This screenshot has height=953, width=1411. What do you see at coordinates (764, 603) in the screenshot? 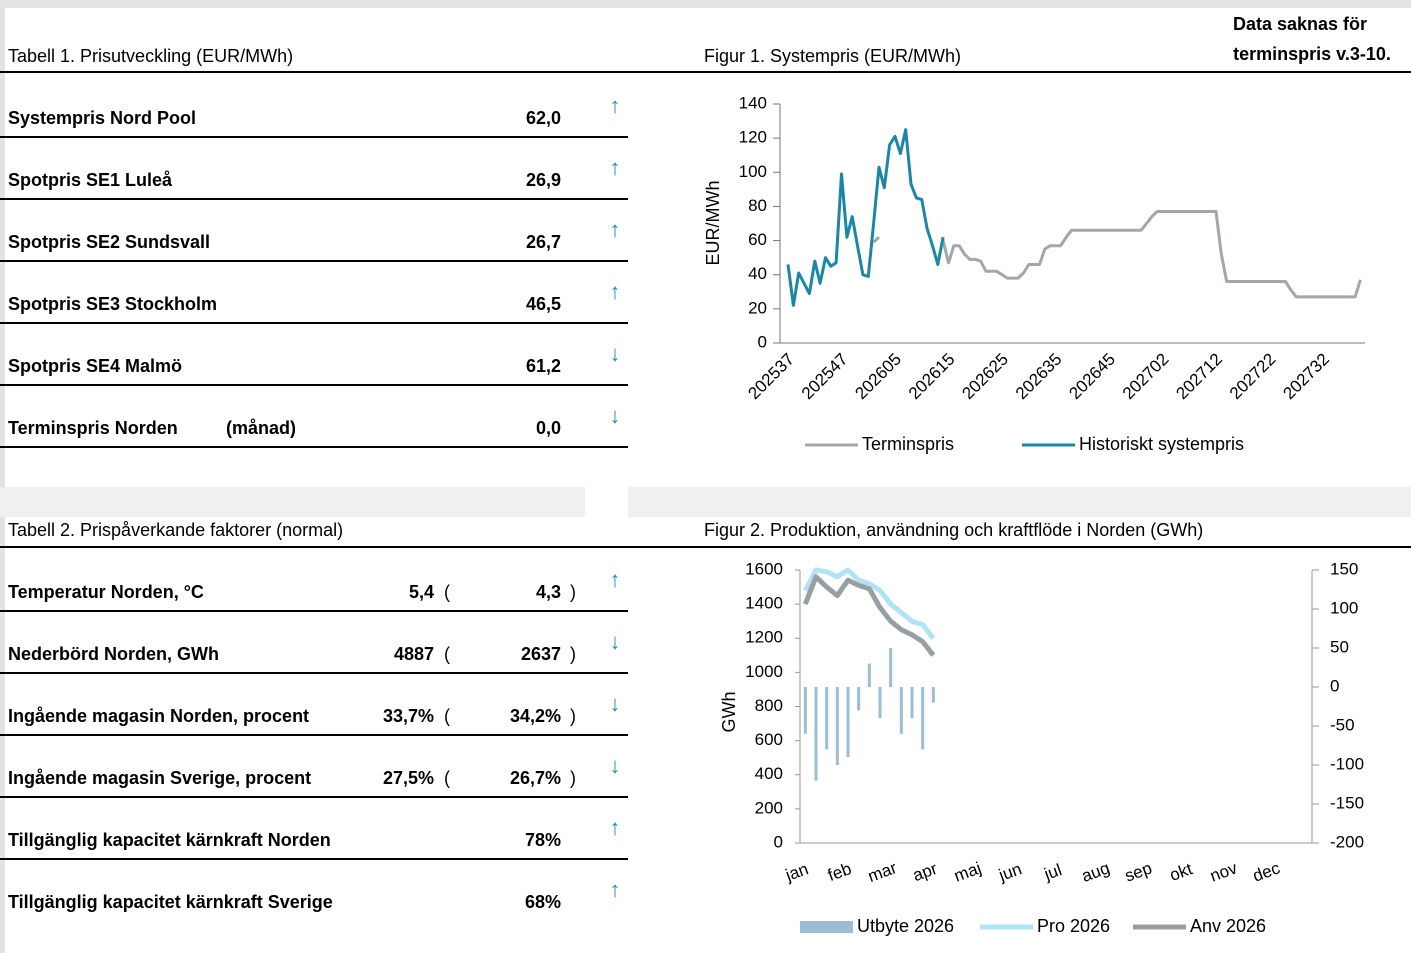
I see `y-tick-label: 1400` at bounding box center [764, 603].